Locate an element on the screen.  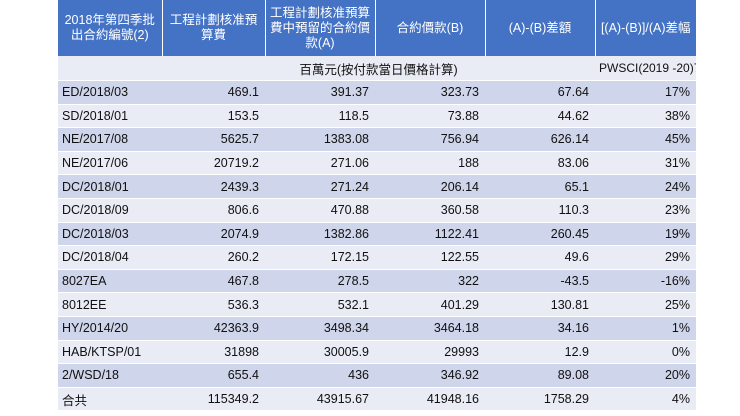
difference-cell: 83.06 is located at coordinates (540, 163).